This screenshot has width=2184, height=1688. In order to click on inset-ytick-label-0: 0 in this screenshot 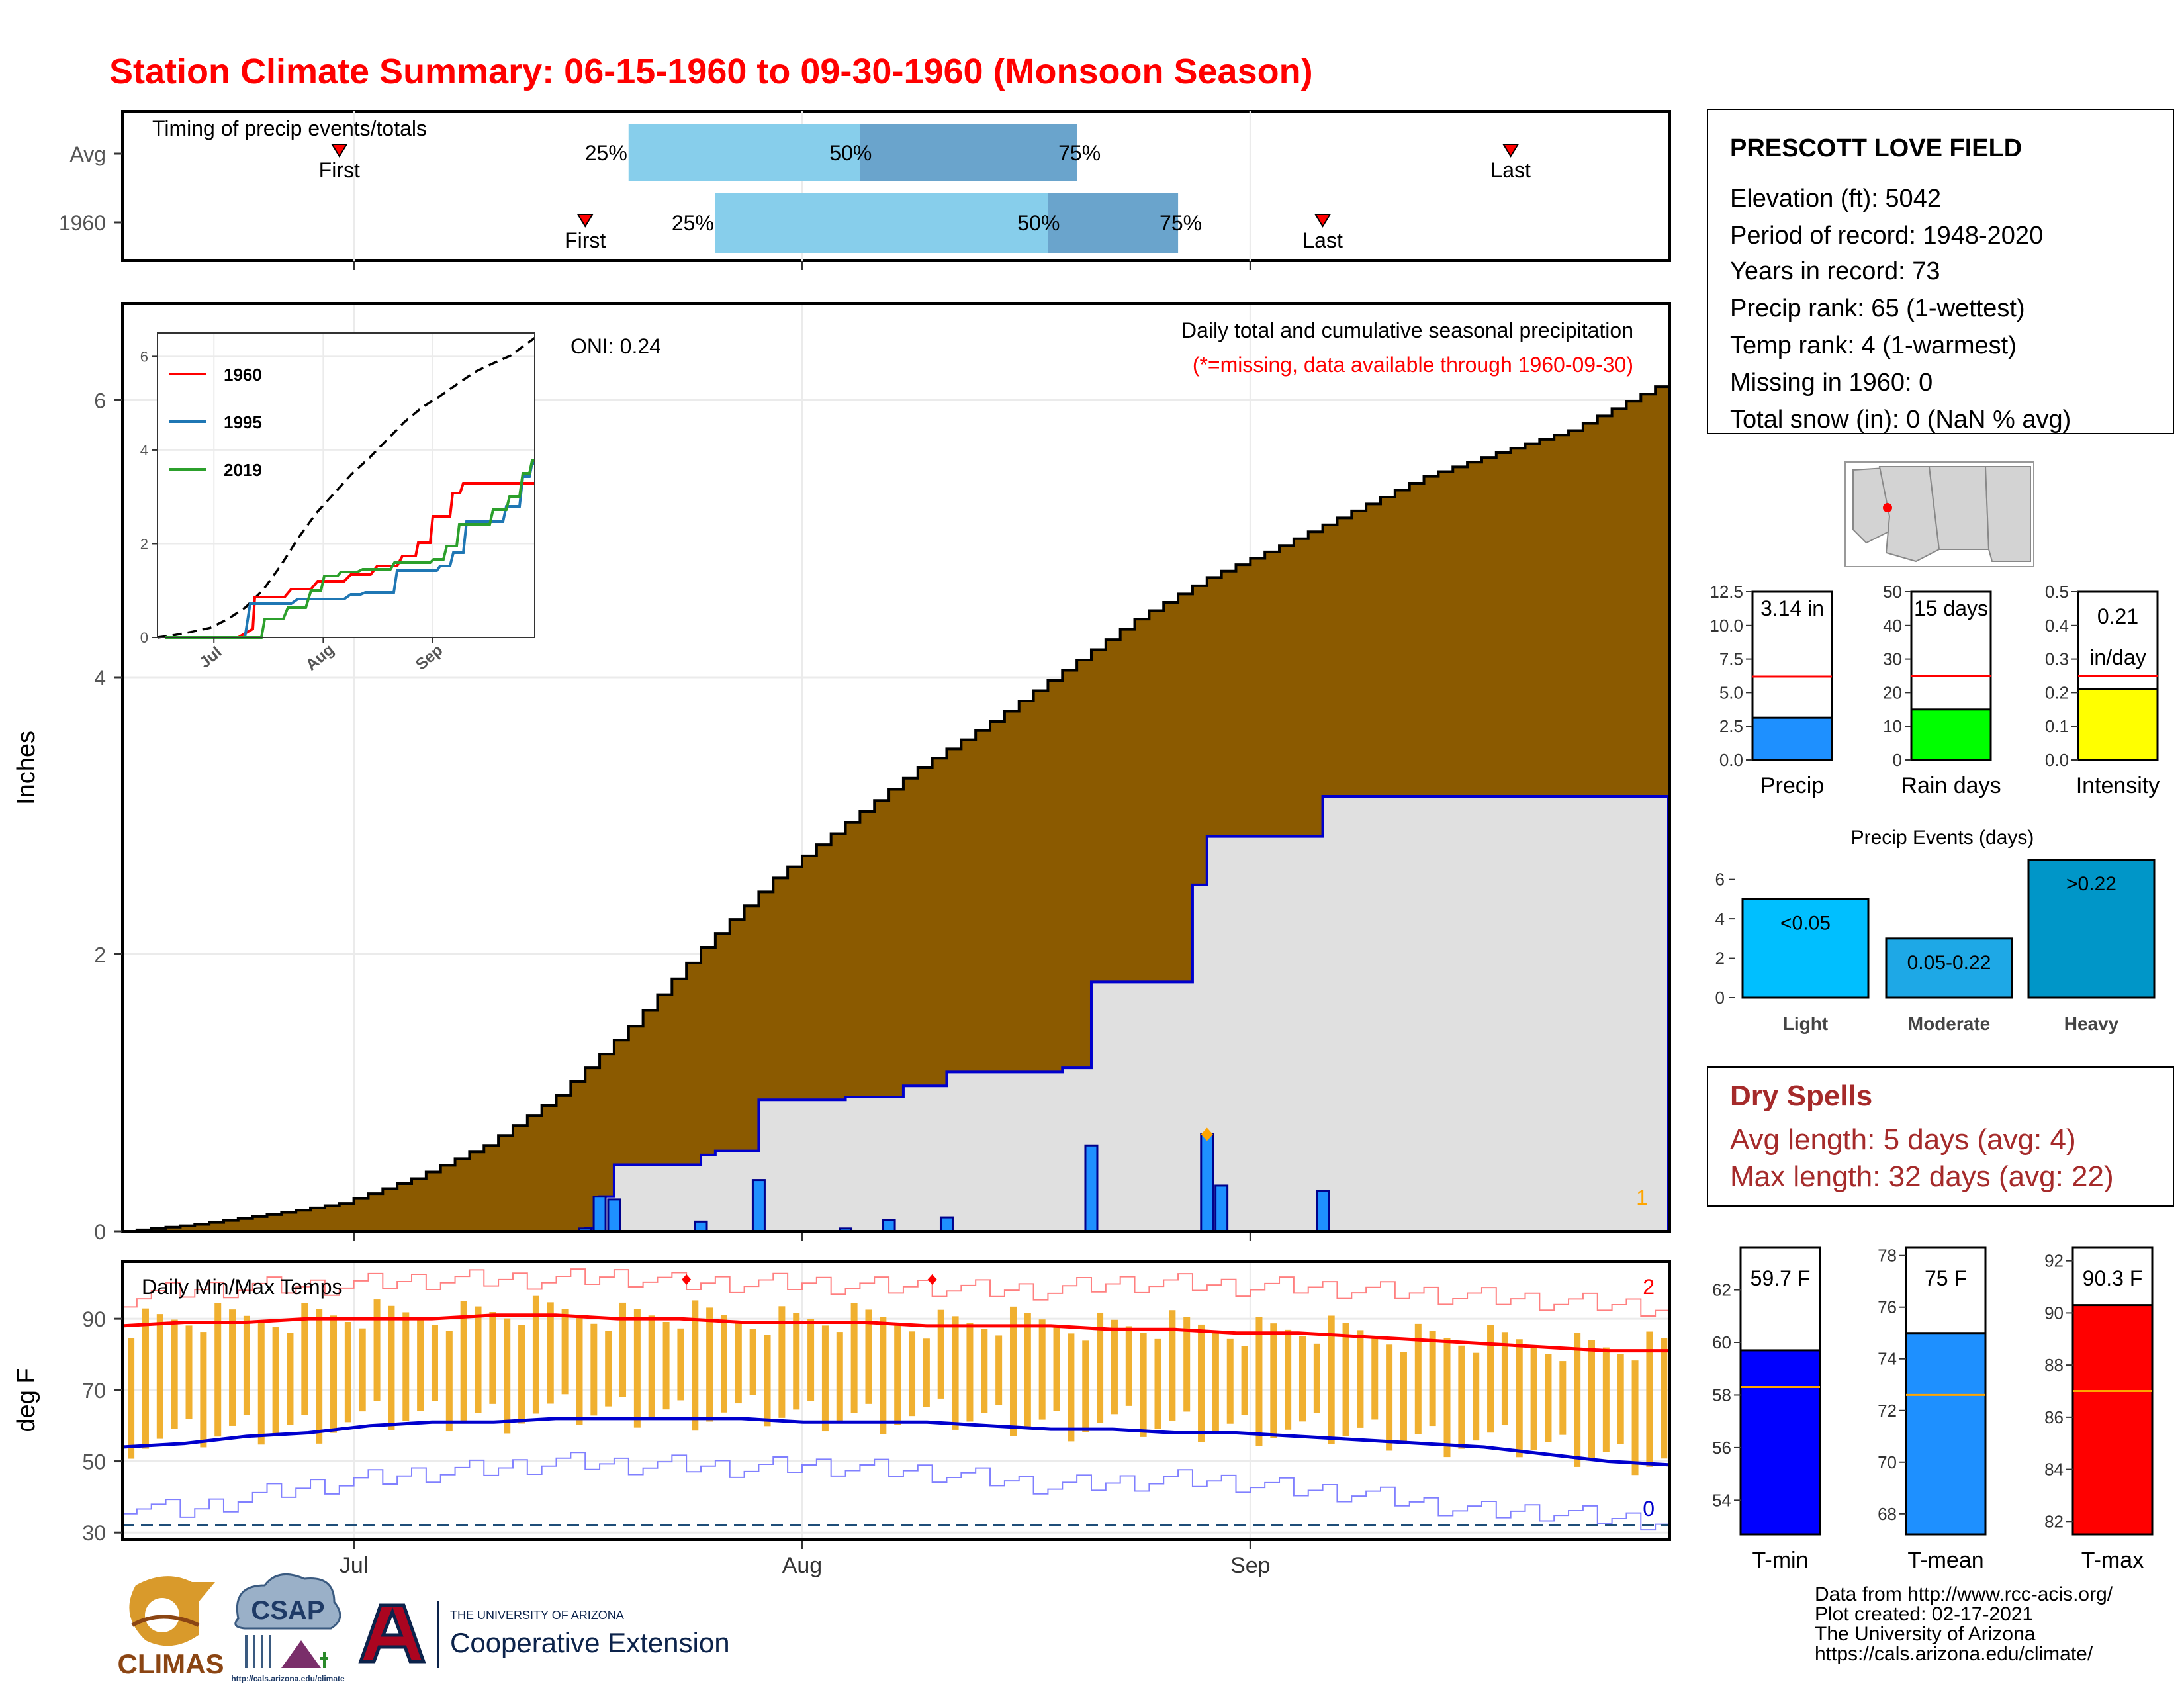, I will do `click(144, 638)`.